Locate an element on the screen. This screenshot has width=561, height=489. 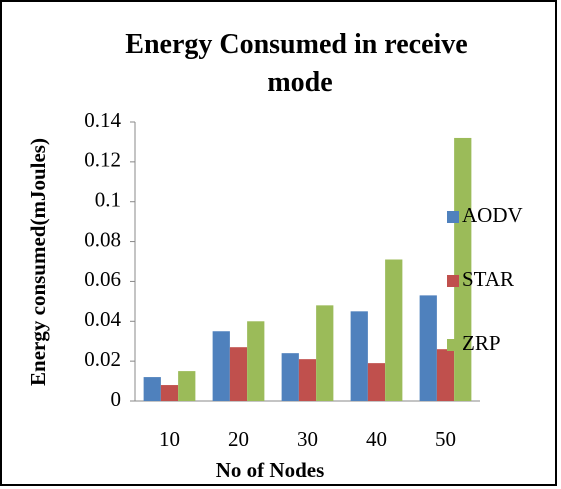
title-line: Energy Consumed in receive is located at coordinates (296, 44).